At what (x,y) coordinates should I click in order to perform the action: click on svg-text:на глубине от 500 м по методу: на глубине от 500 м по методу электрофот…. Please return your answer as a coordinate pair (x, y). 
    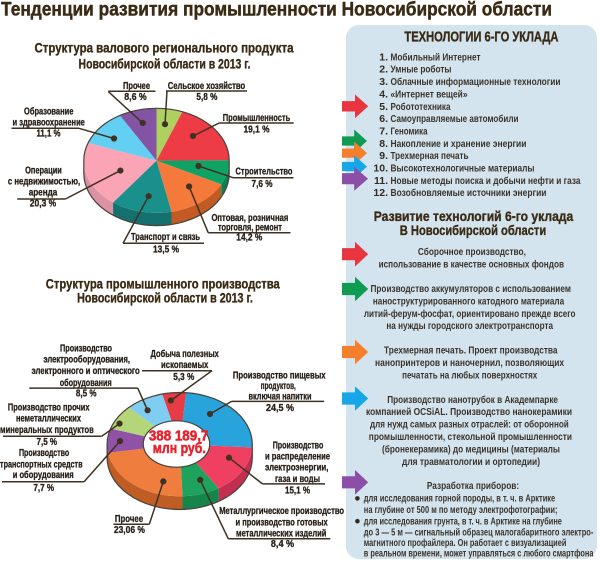
    Looking at the image, I should click on (461, 510).